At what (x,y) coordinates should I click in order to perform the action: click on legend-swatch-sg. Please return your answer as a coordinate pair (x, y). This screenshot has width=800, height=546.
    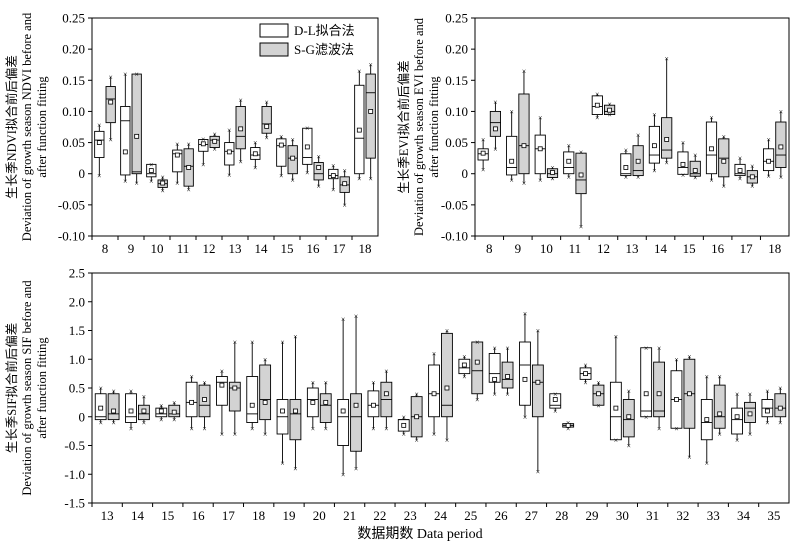
    Looking at the image, I should click on (274, 49).